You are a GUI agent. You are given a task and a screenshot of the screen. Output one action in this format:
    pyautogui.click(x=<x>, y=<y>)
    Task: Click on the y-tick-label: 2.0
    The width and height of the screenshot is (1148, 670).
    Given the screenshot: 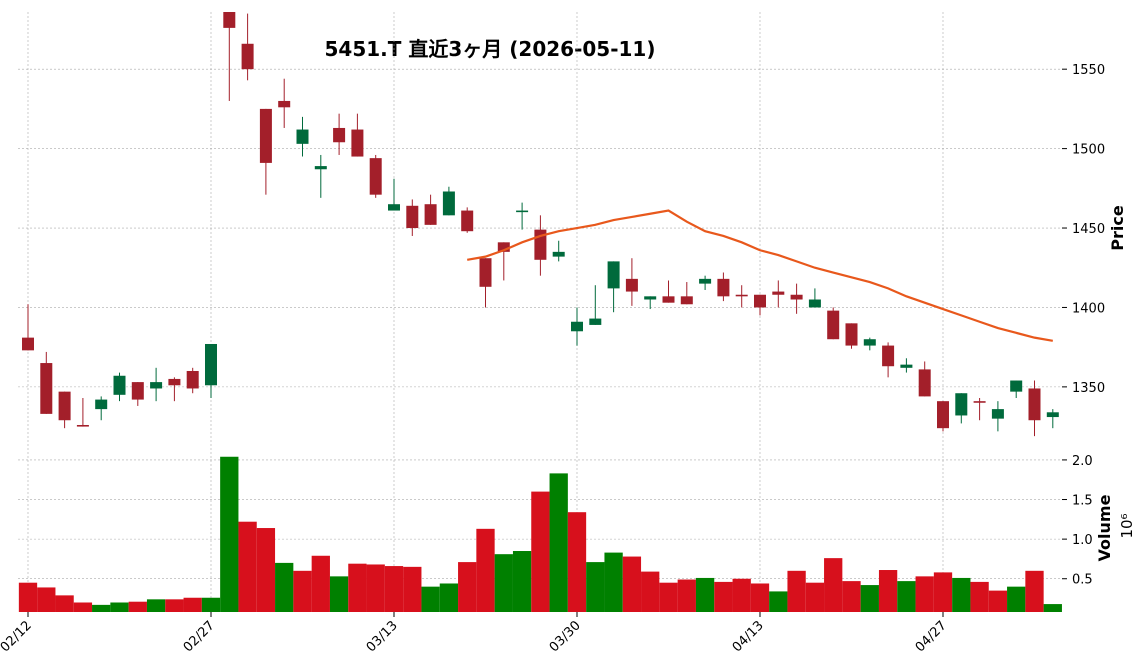 What is the action you would take?
    pyautogui.click(x=1082, y=461)
    